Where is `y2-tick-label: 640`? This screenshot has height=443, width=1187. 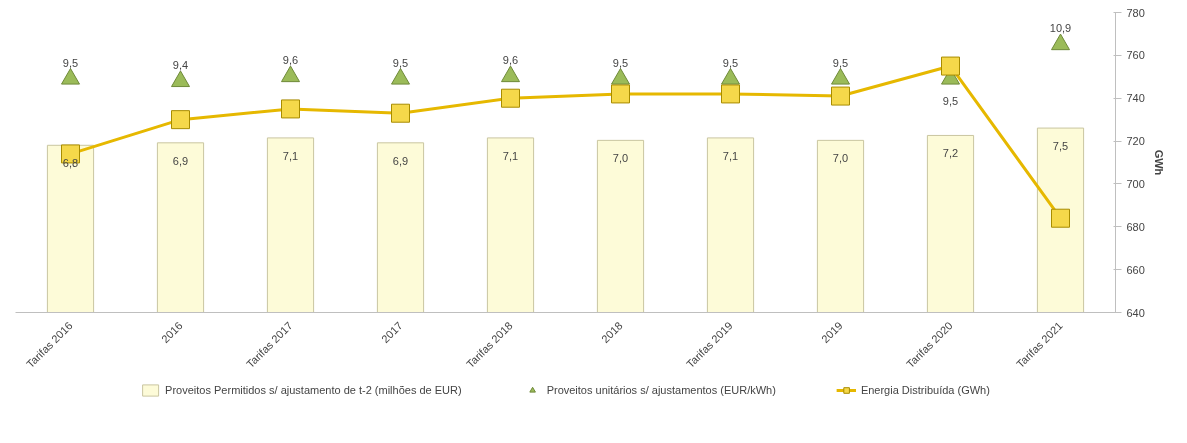
y2-tick-label: 640 is located at coordinates (1135, 312).